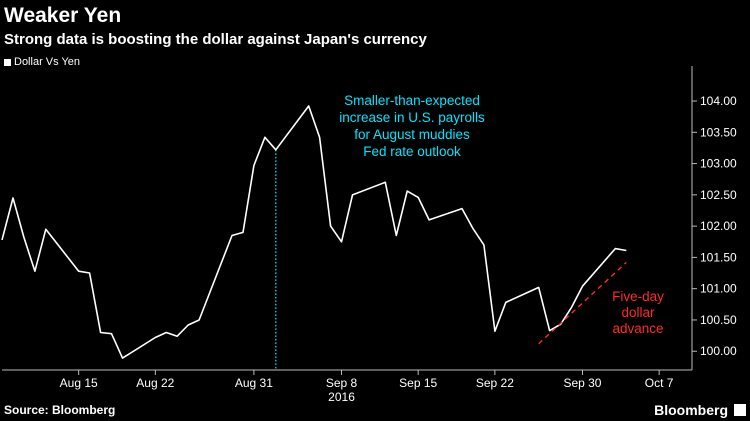 The image size is (750, 421). Describe the element at coordinates (638, 312) in the screenshot. I see `trend-annotation-label: Five-day dollar advance` at that location.